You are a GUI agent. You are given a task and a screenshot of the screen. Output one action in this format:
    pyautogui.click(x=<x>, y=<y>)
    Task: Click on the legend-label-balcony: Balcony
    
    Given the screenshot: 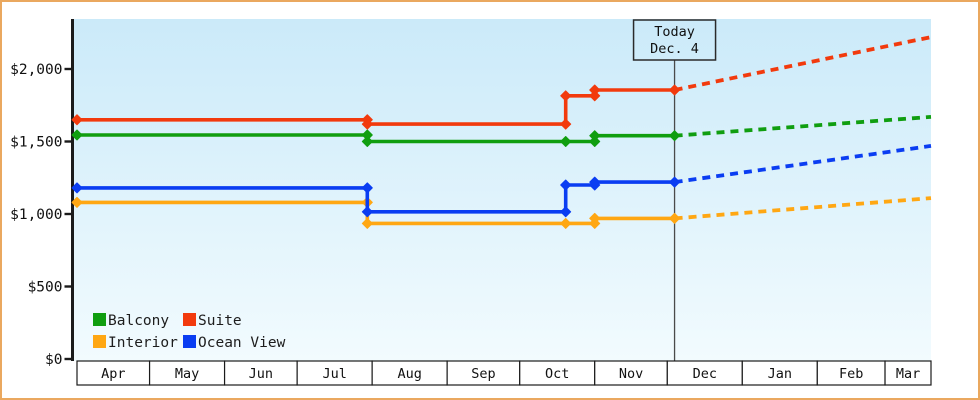 What is the action you would take?
    pyautogui.click(x=138, y=321)
    